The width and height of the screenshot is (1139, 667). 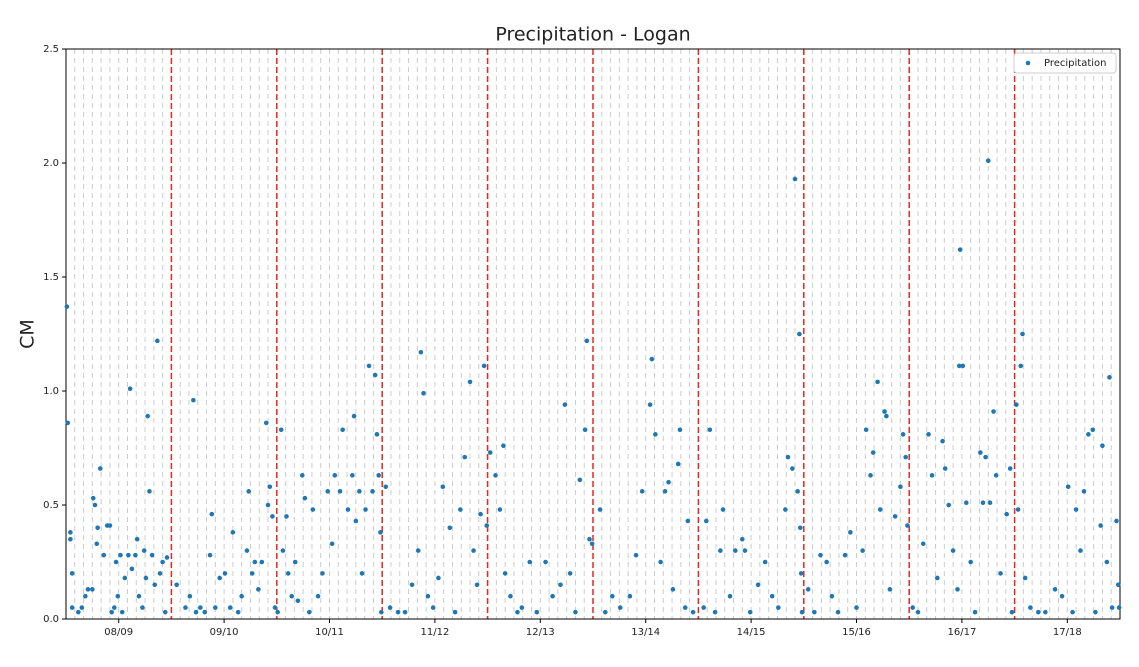 I want to click on x-tick-label: 15/16, so click(x=856, y=632).